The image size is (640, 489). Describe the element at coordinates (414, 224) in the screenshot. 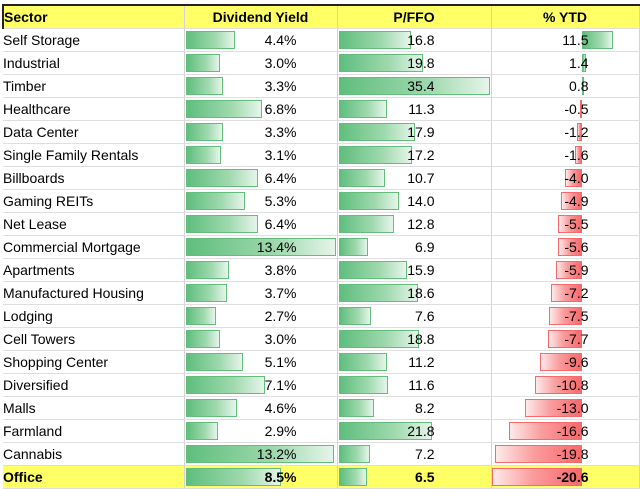

I see `pffo-cell: 12.8` at that location.